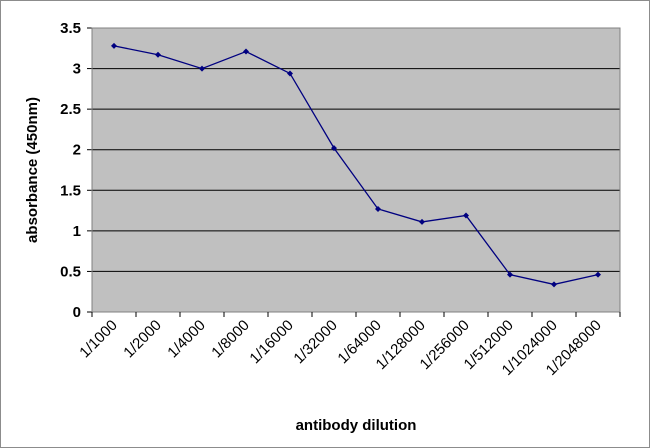 The width and height of the screenshot is (650, 448). What do you see at coordinates (77, 150) in the screenshot?
I see `y-tick-label: 2` at bounding box center [77, 150].